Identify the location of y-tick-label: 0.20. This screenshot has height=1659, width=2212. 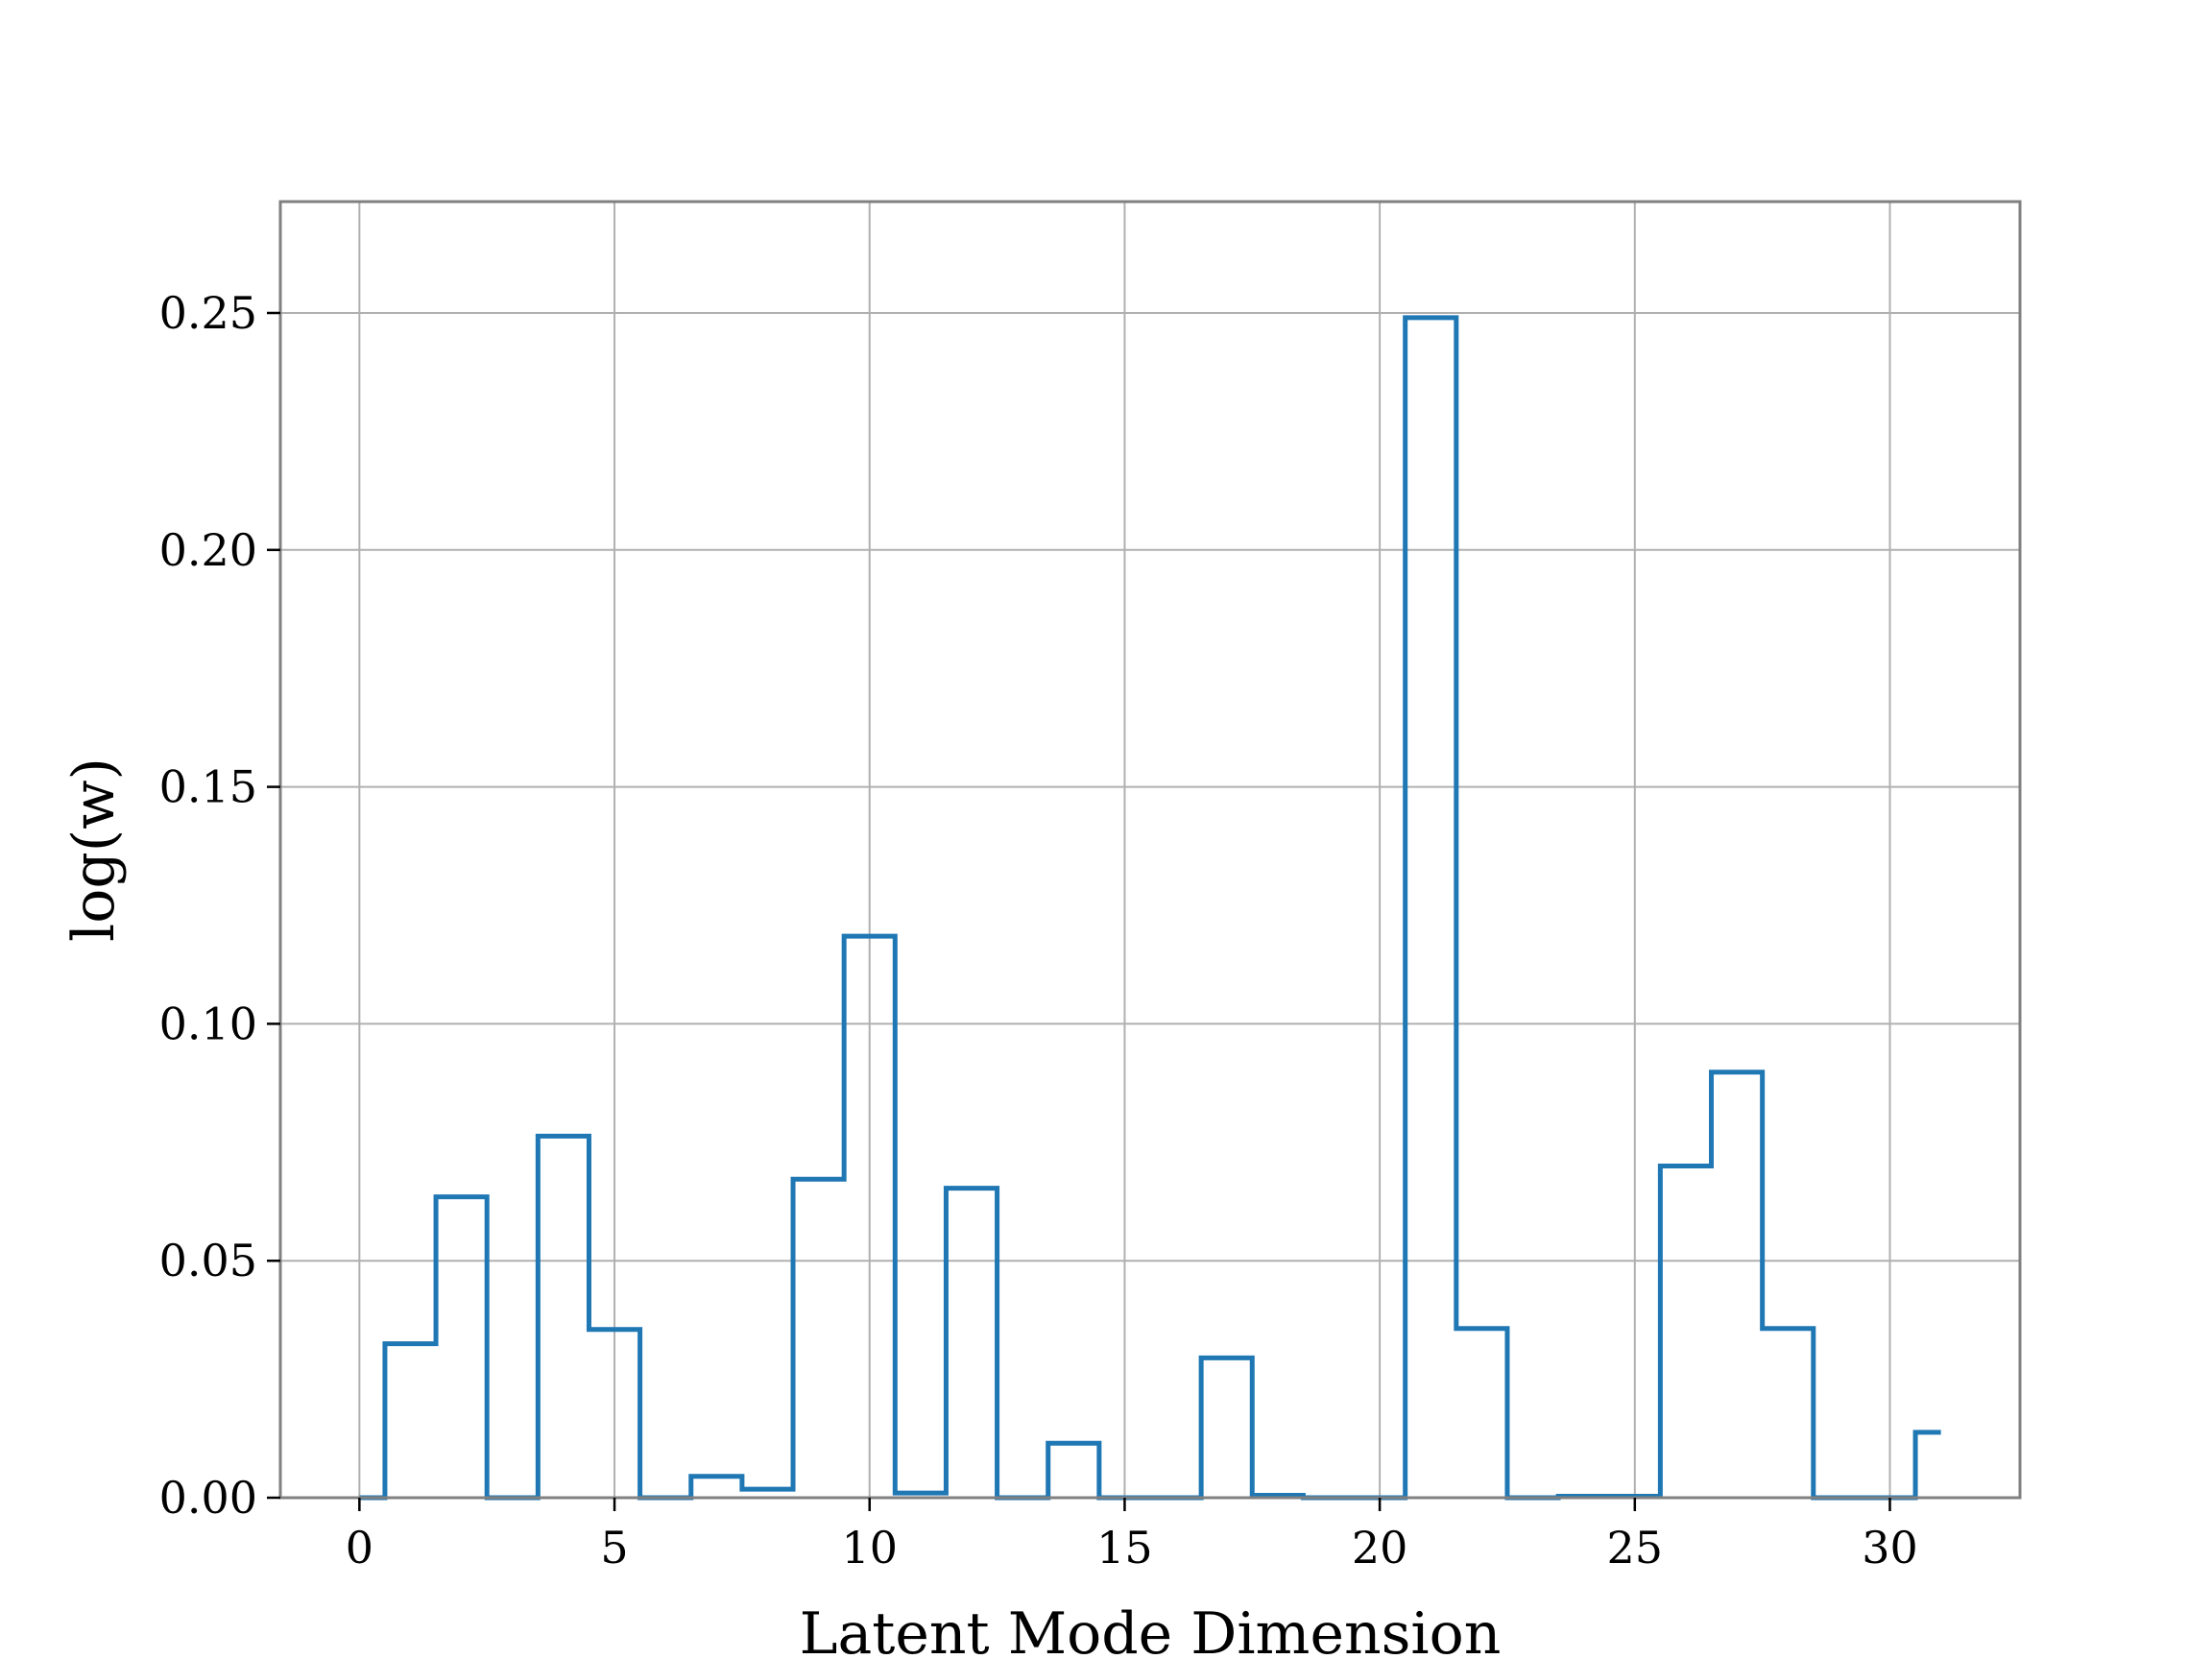
(208, 550).